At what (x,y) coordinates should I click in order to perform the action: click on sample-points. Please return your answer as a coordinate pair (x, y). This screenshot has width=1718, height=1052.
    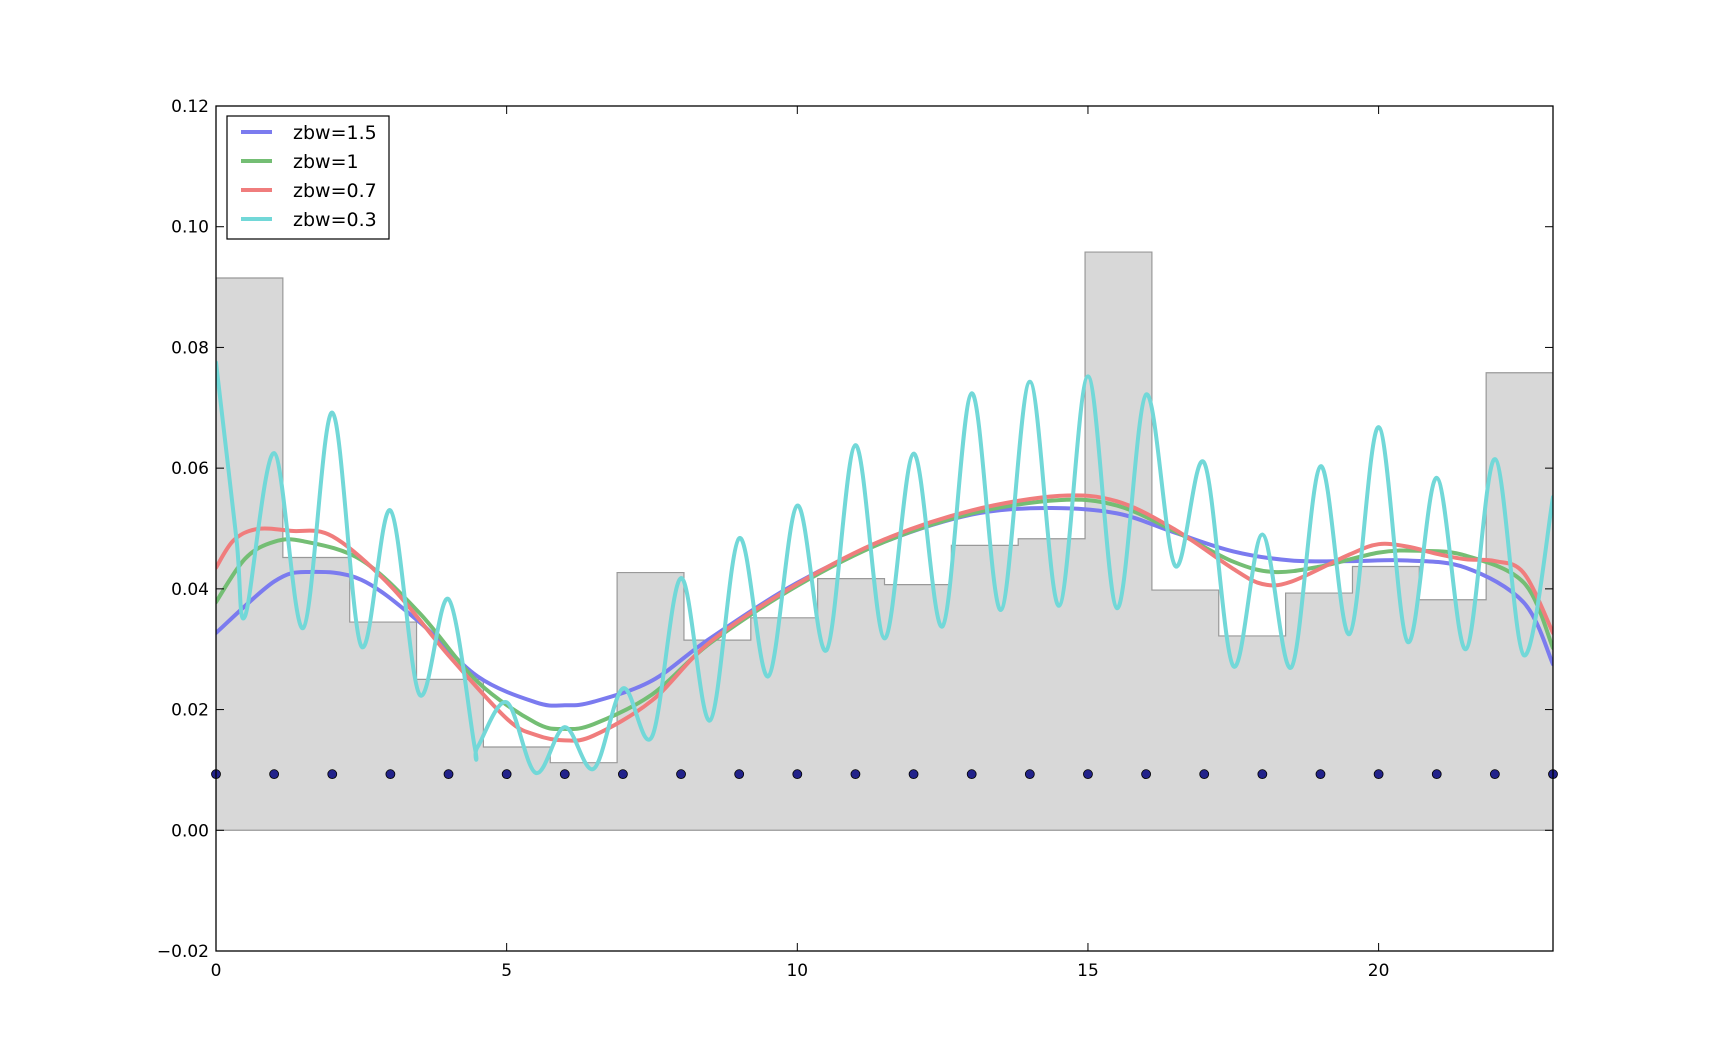
    Looking at the image, I should click on (884, 774).